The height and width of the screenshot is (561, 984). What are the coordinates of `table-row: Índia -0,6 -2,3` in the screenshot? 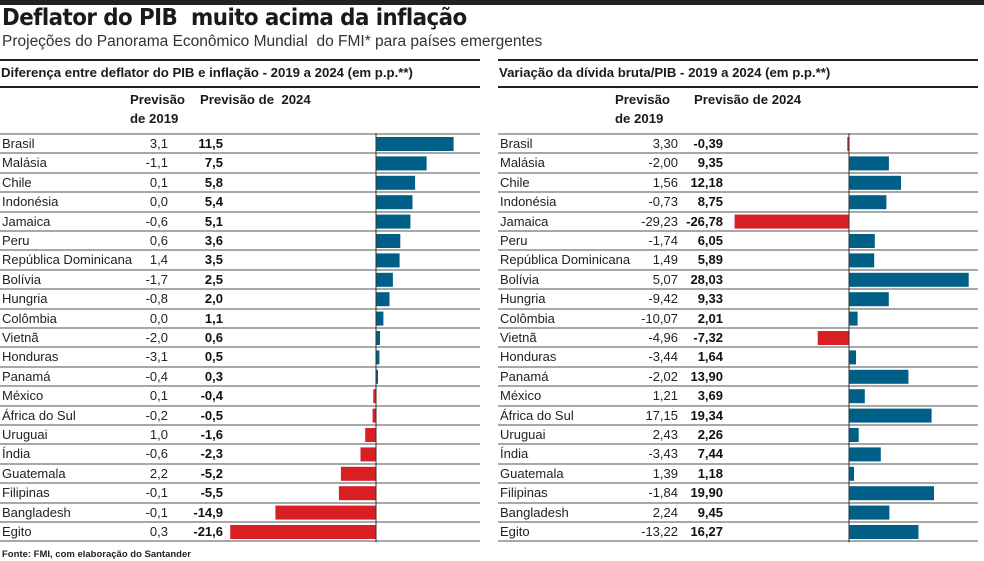 It's located at (240, 452).